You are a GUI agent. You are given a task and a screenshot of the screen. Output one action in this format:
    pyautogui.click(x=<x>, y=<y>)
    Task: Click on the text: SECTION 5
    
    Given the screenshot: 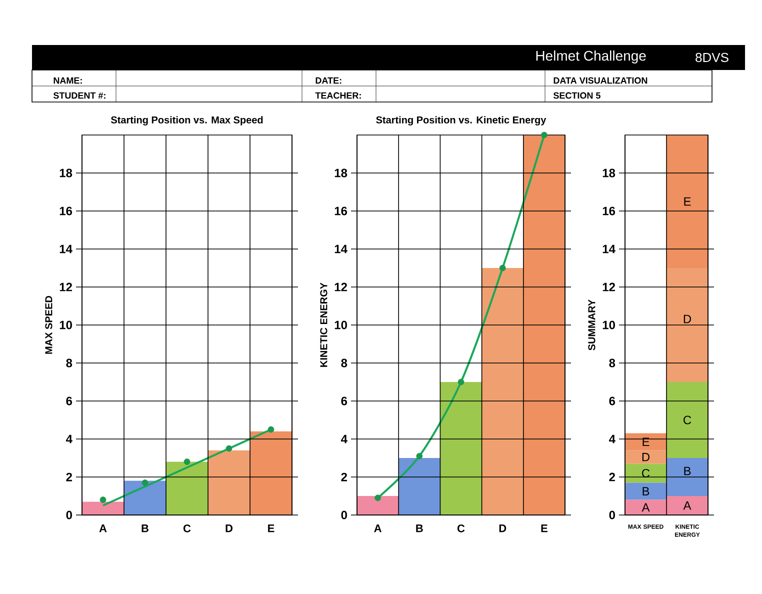 What is the action you would take?
    pyautogui.click(x=576, y=95)
    